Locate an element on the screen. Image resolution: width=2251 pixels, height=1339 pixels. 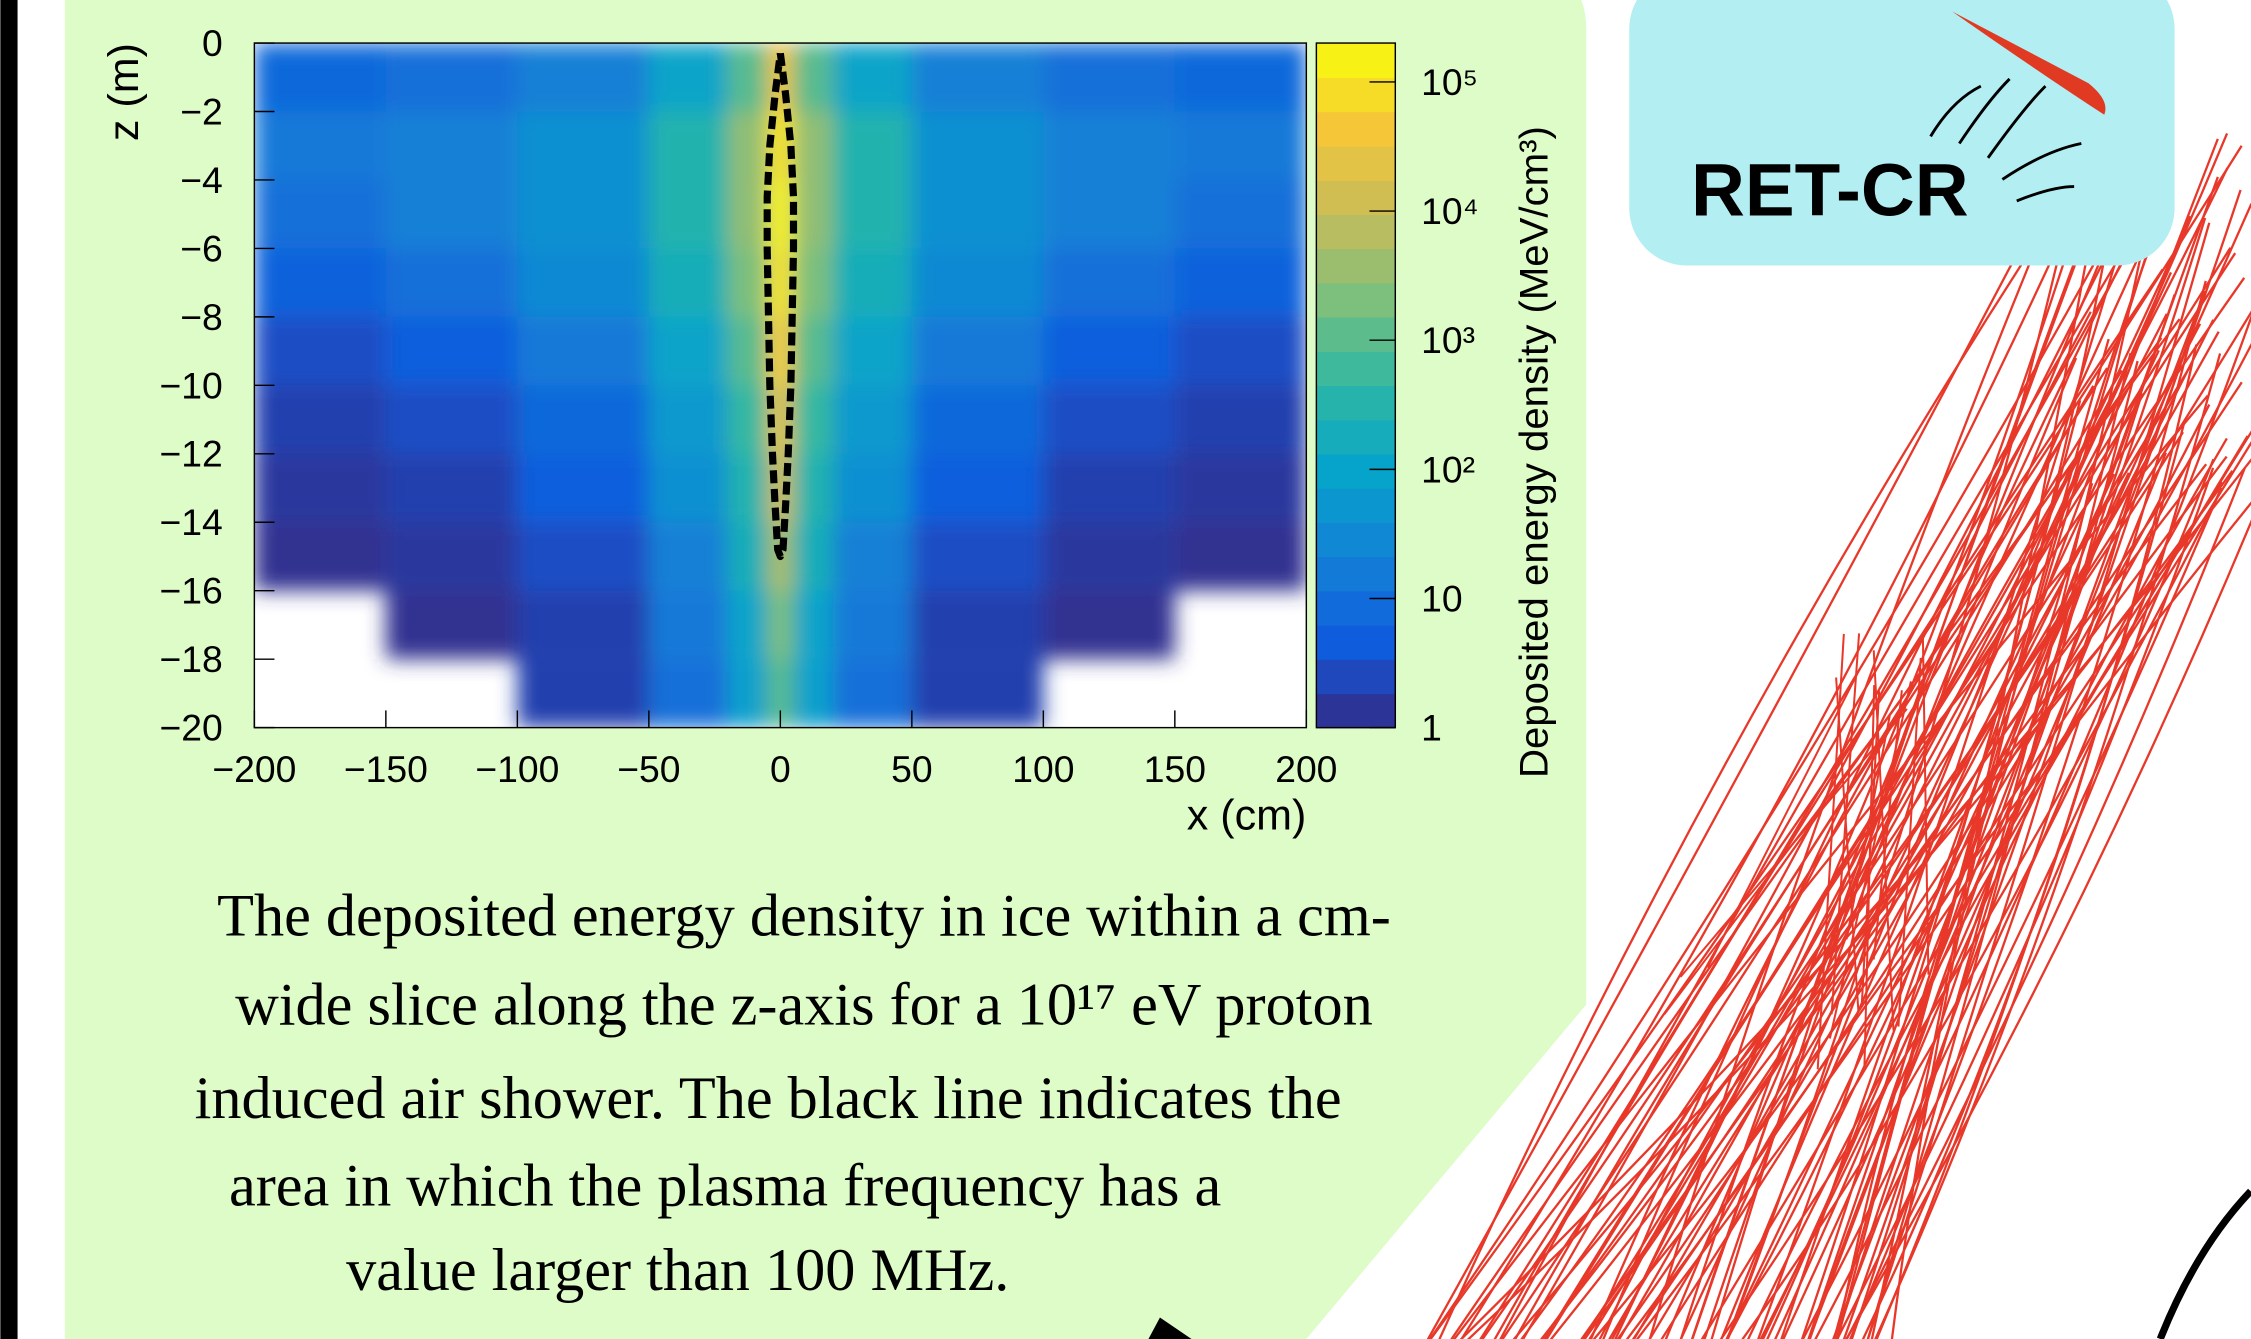
colorbar-tick-label: 10⁴ is located at coordinates (1450, 211).